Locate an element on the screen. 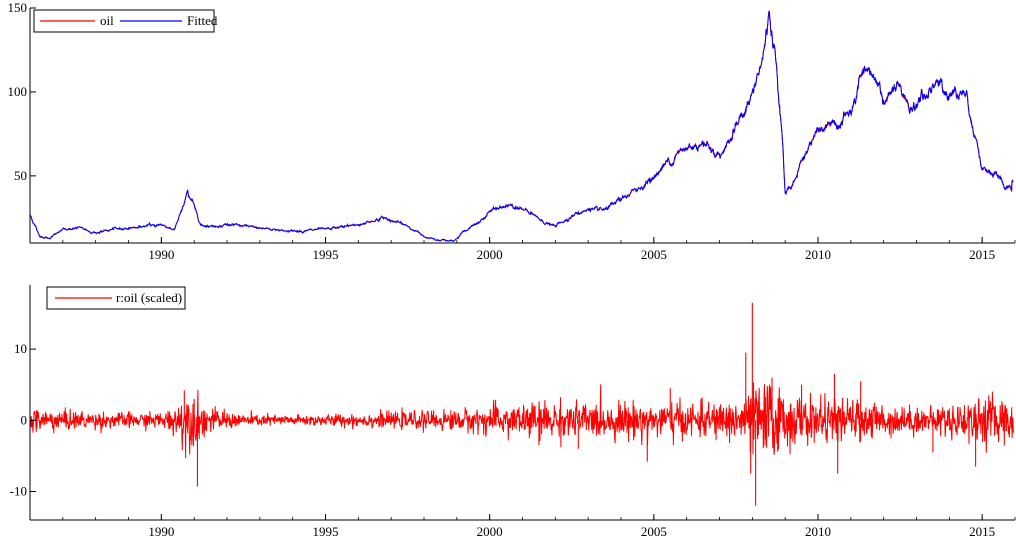  price-x-tick-label: 1995 is located at coordinates (326, 254).